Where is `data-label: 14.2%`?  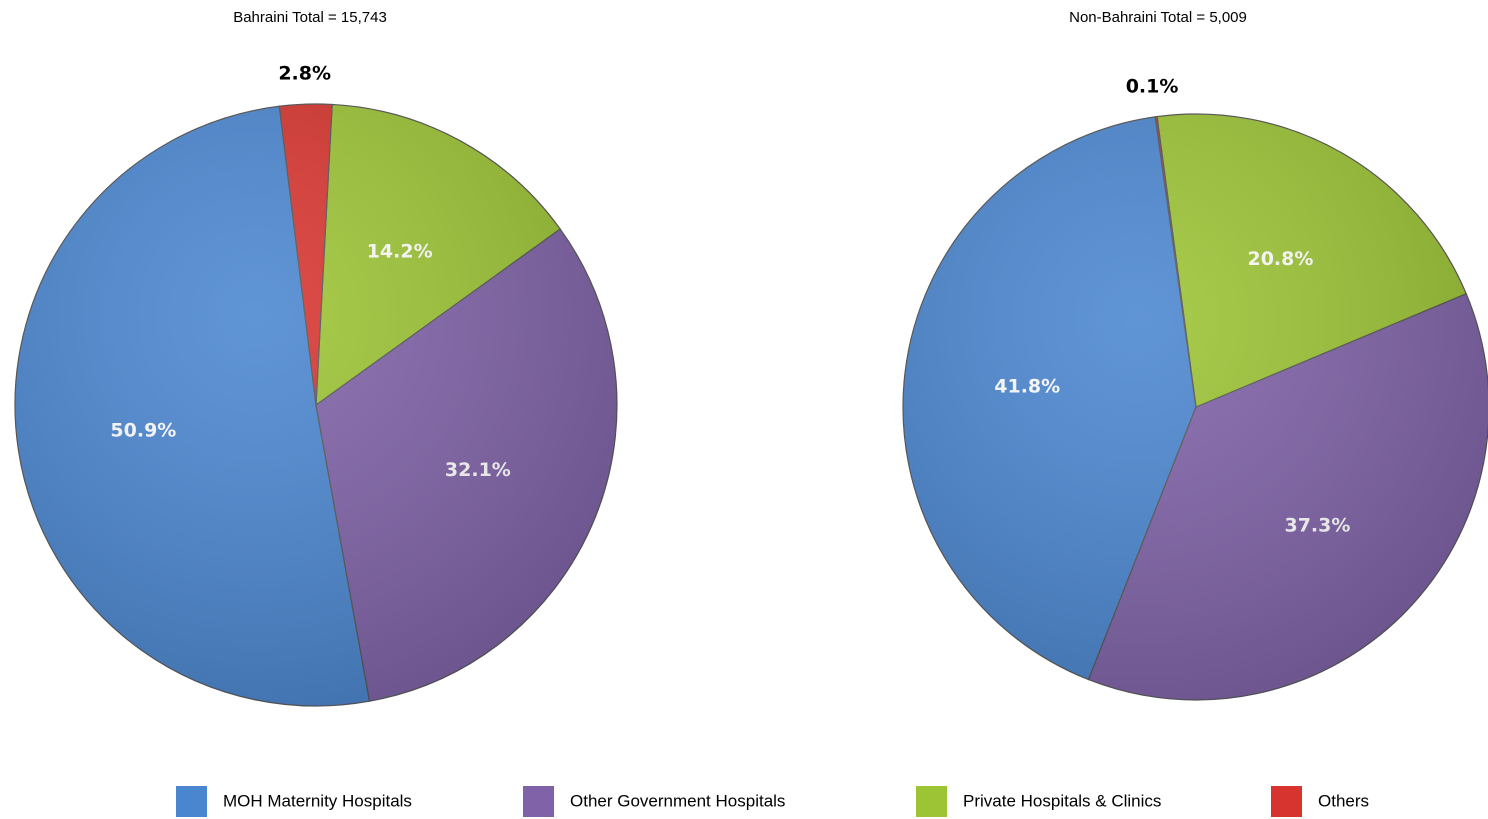
data-label: 14.2% is located at coordinates (400, 251).